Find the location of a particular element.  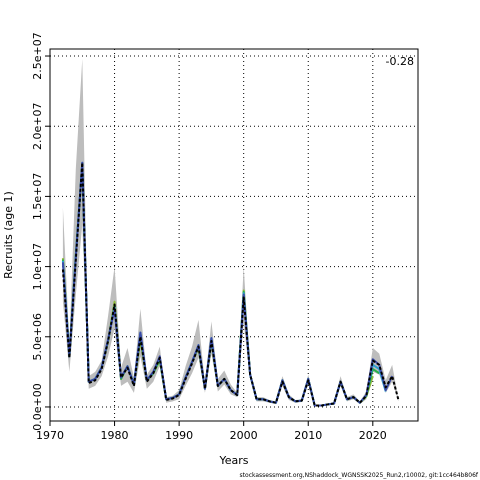

y-tick-label: 1.5e+07 is located at coordinates (37, 196).